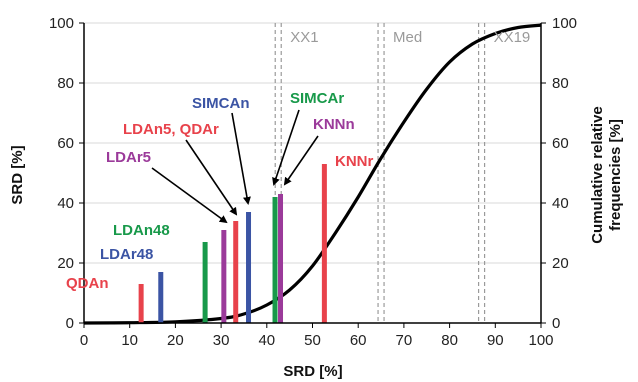 This screenshot has width=638, height=382. Describe the element at coordinates (205, 282) in the screenshot. I see `bar-ldan48` at that location.